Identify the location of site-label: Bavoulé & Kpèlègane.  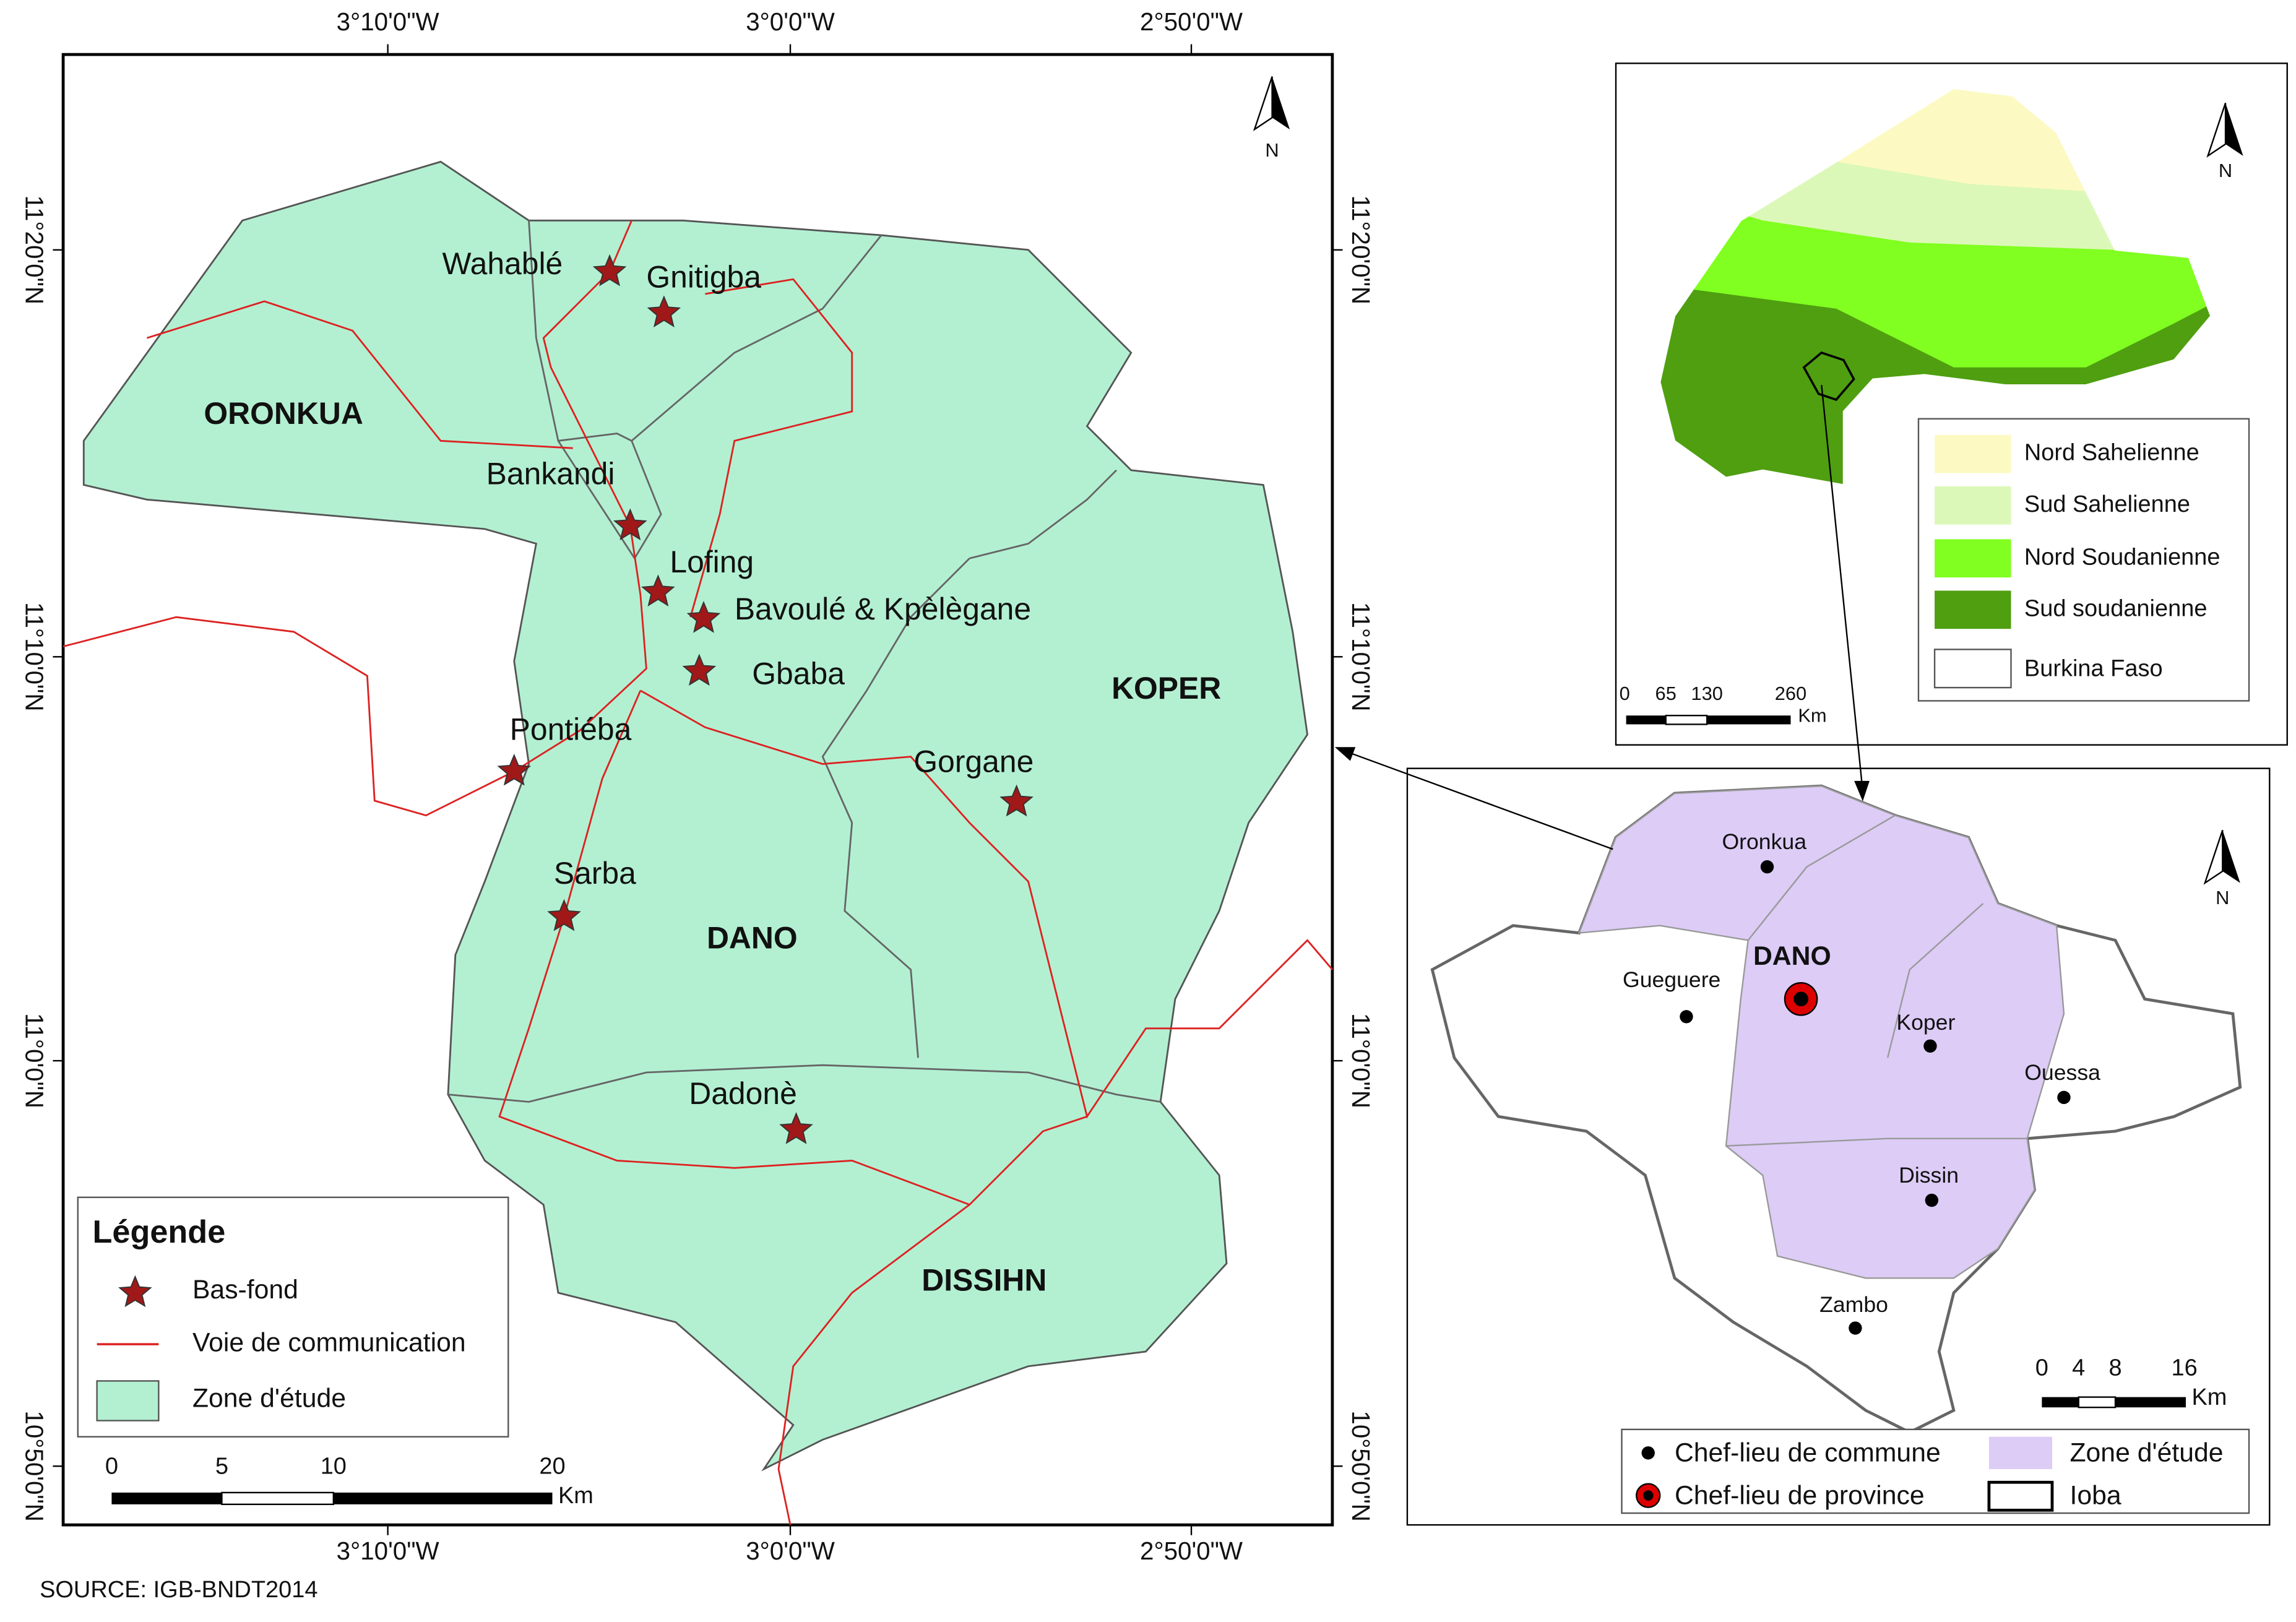
(883, 609).